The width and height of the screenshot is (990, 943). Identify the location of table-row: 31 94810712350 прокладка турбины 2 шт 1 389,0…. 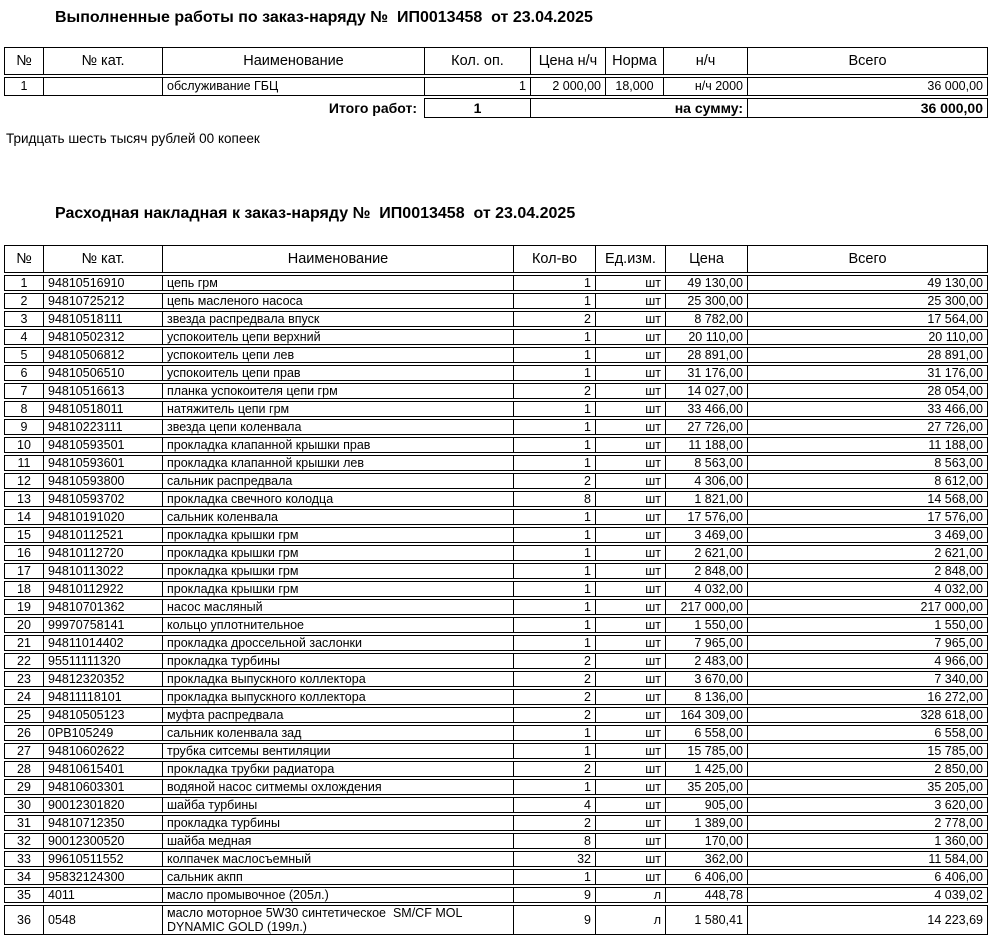
(496, 823).